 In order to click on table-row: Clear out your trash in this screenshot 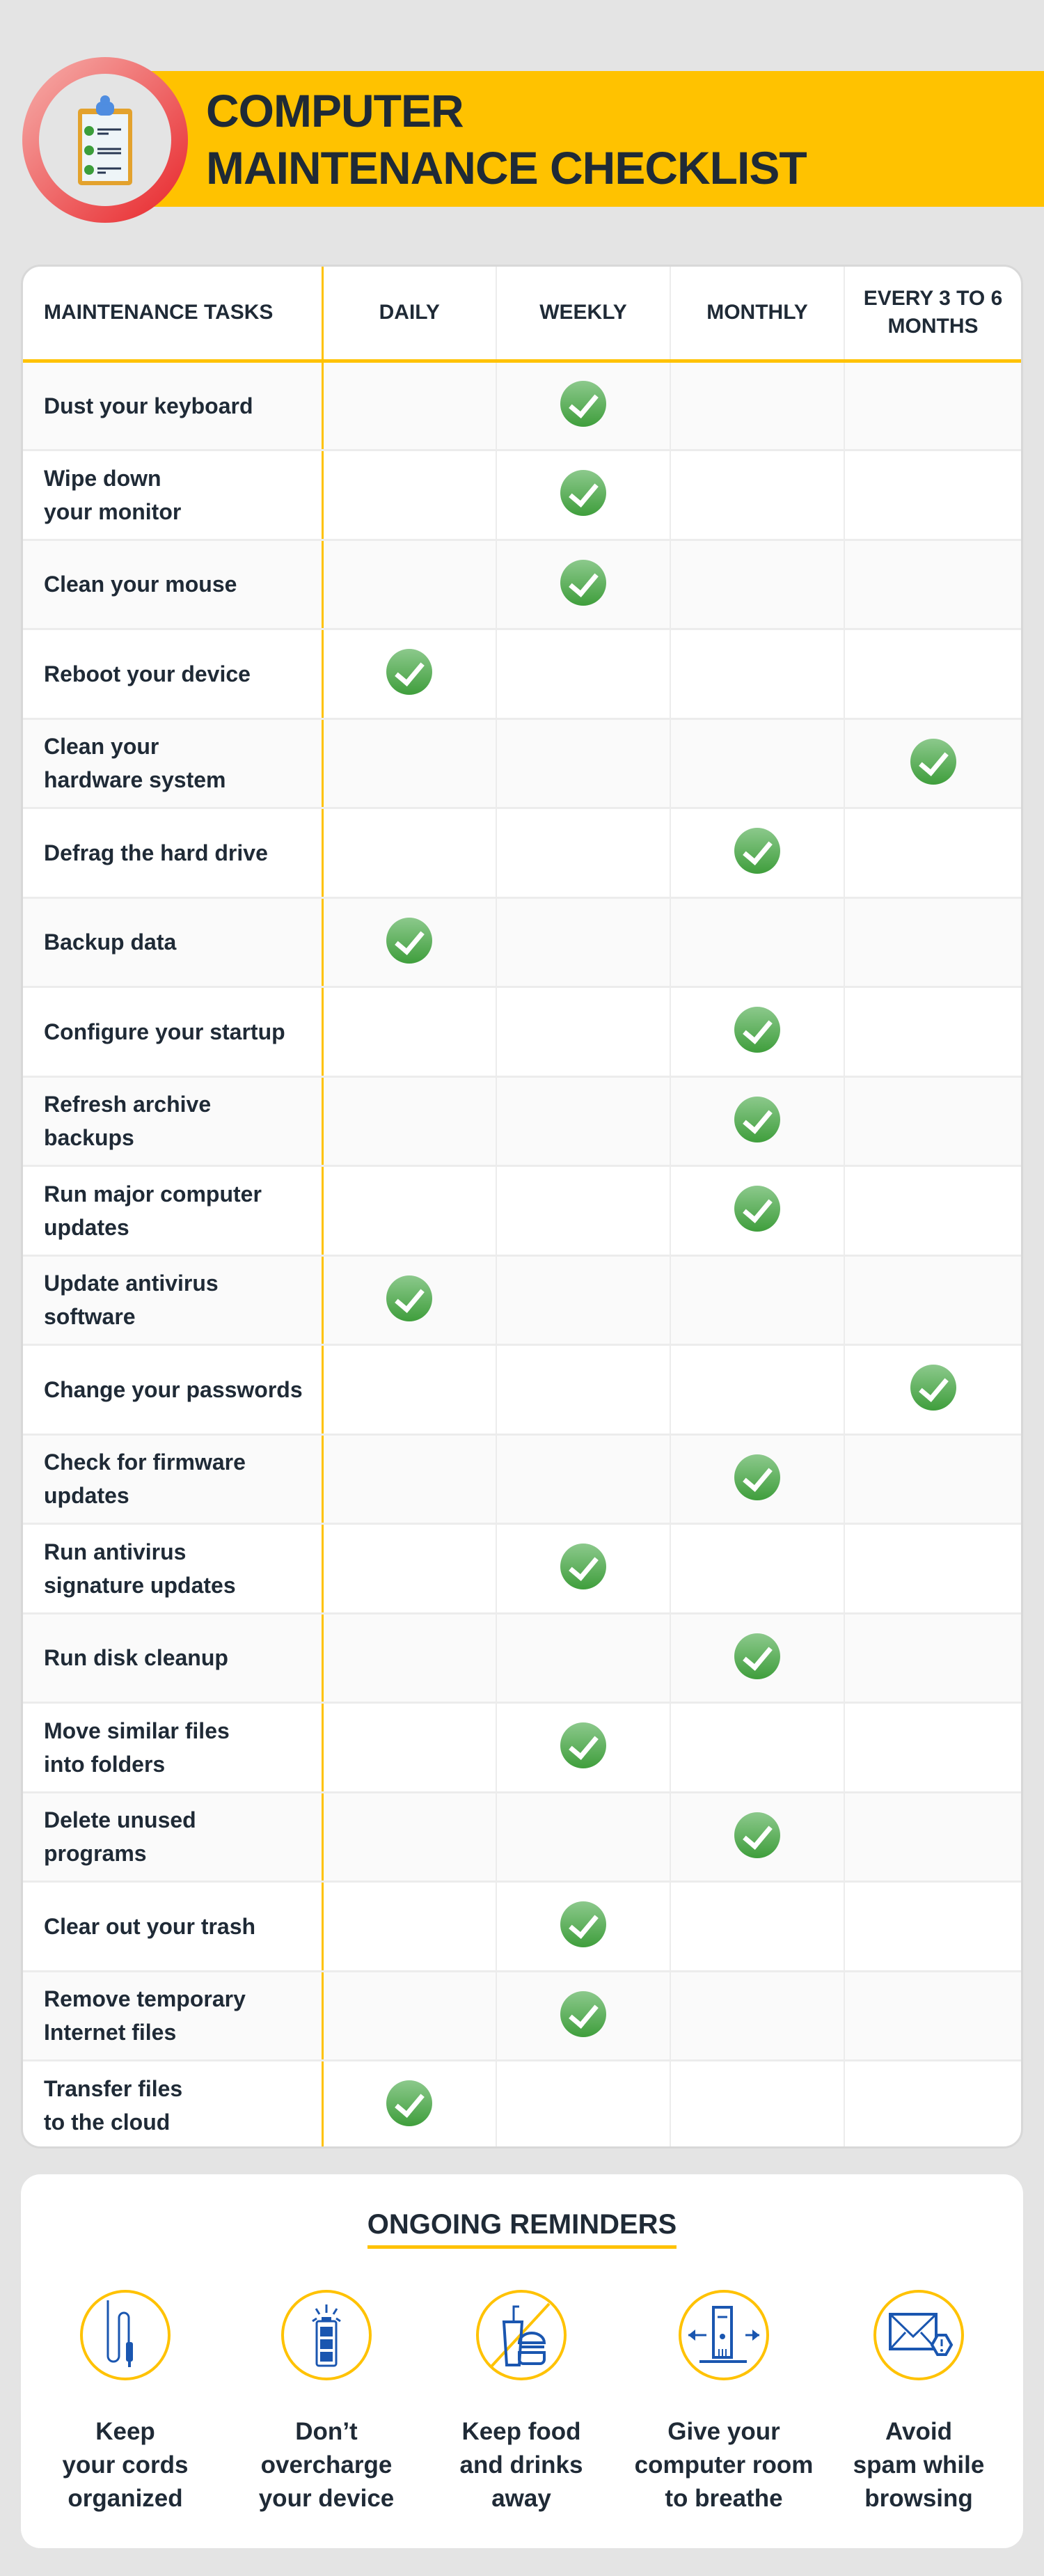, I will do `click(522, 1926)`.